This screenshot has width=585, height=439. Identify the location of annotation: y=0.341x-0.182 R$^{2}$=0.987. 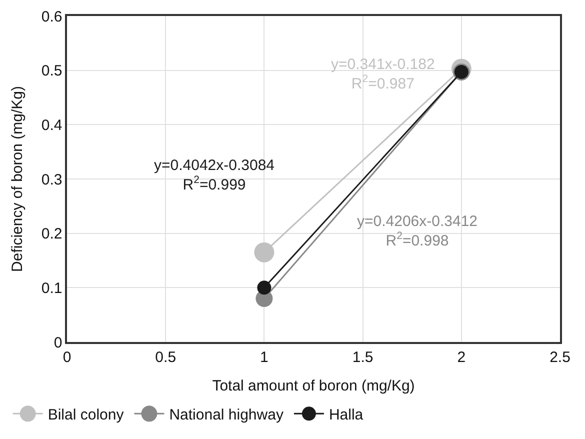
(383, 74).